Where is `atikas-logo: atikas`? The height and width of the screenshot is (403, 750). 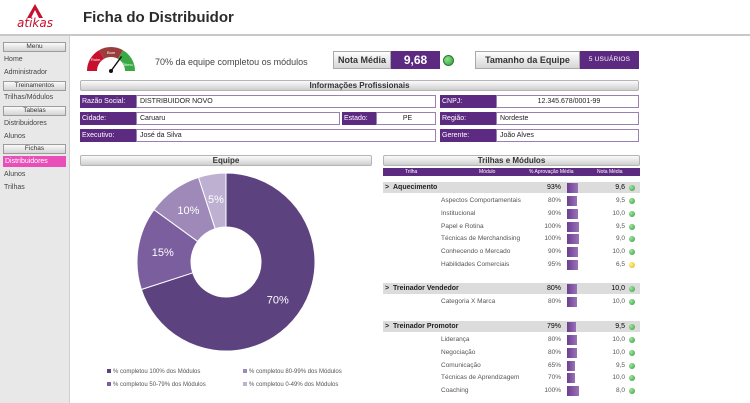
atikas-logo: atikas is located at coordinates (35, 17).